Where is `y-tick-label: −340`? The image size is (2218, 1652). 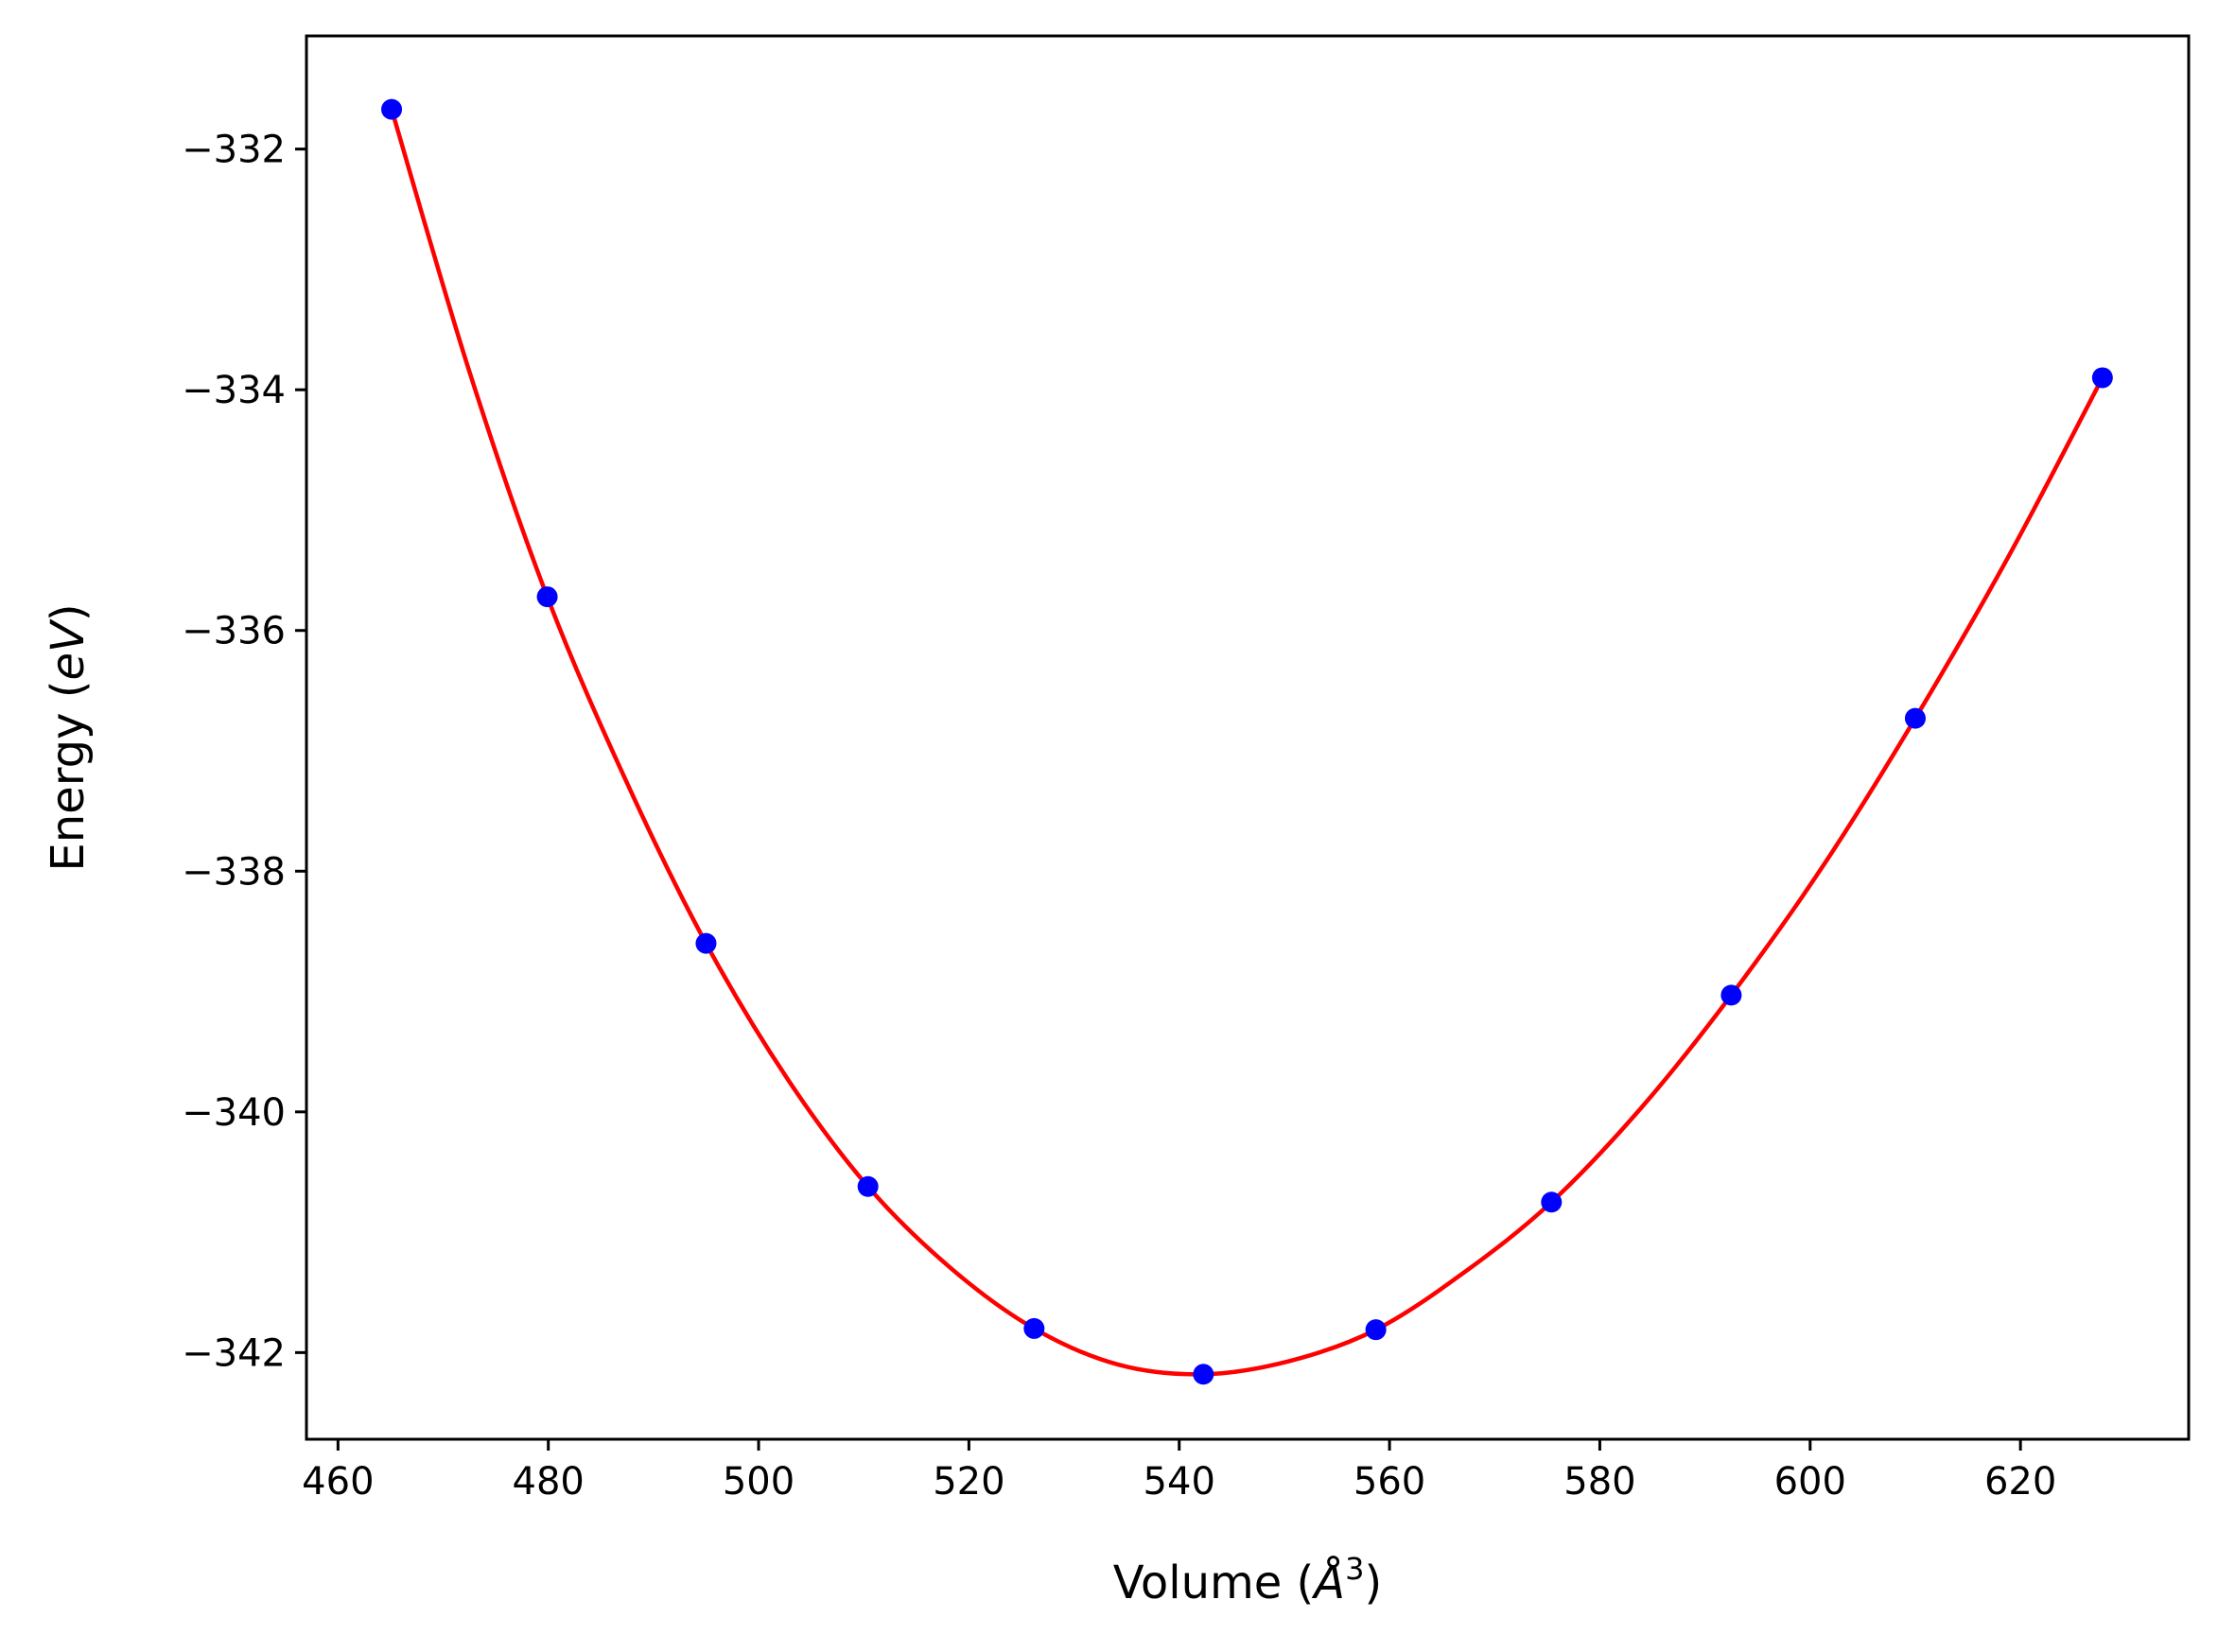
y-tick-label: −340 is located at coordinates (234, 1113).